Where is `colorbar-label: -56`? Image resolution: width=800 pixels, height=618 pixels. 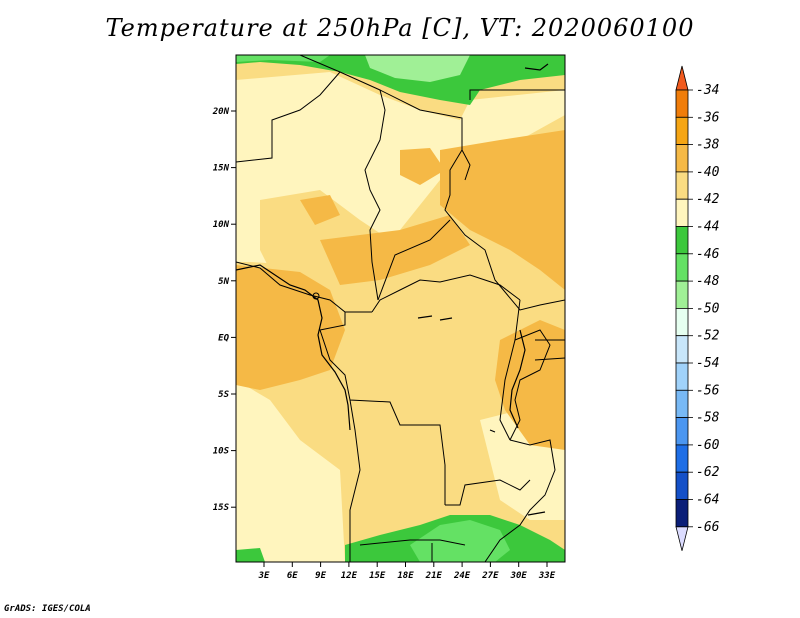 colorbar-label: -56 is located at coordinates (708, 390).